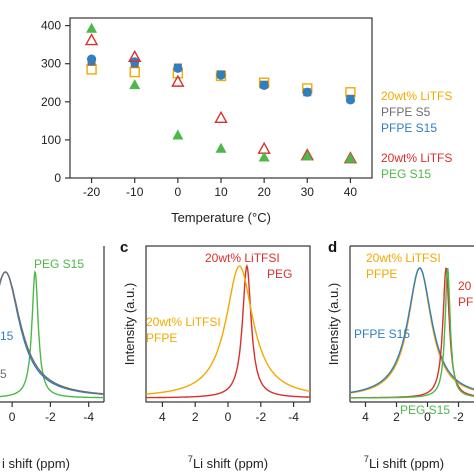 The height and width of the screenshot is (474, 474). I want to click on panel-d-label-20: 20, so click(465, 286).